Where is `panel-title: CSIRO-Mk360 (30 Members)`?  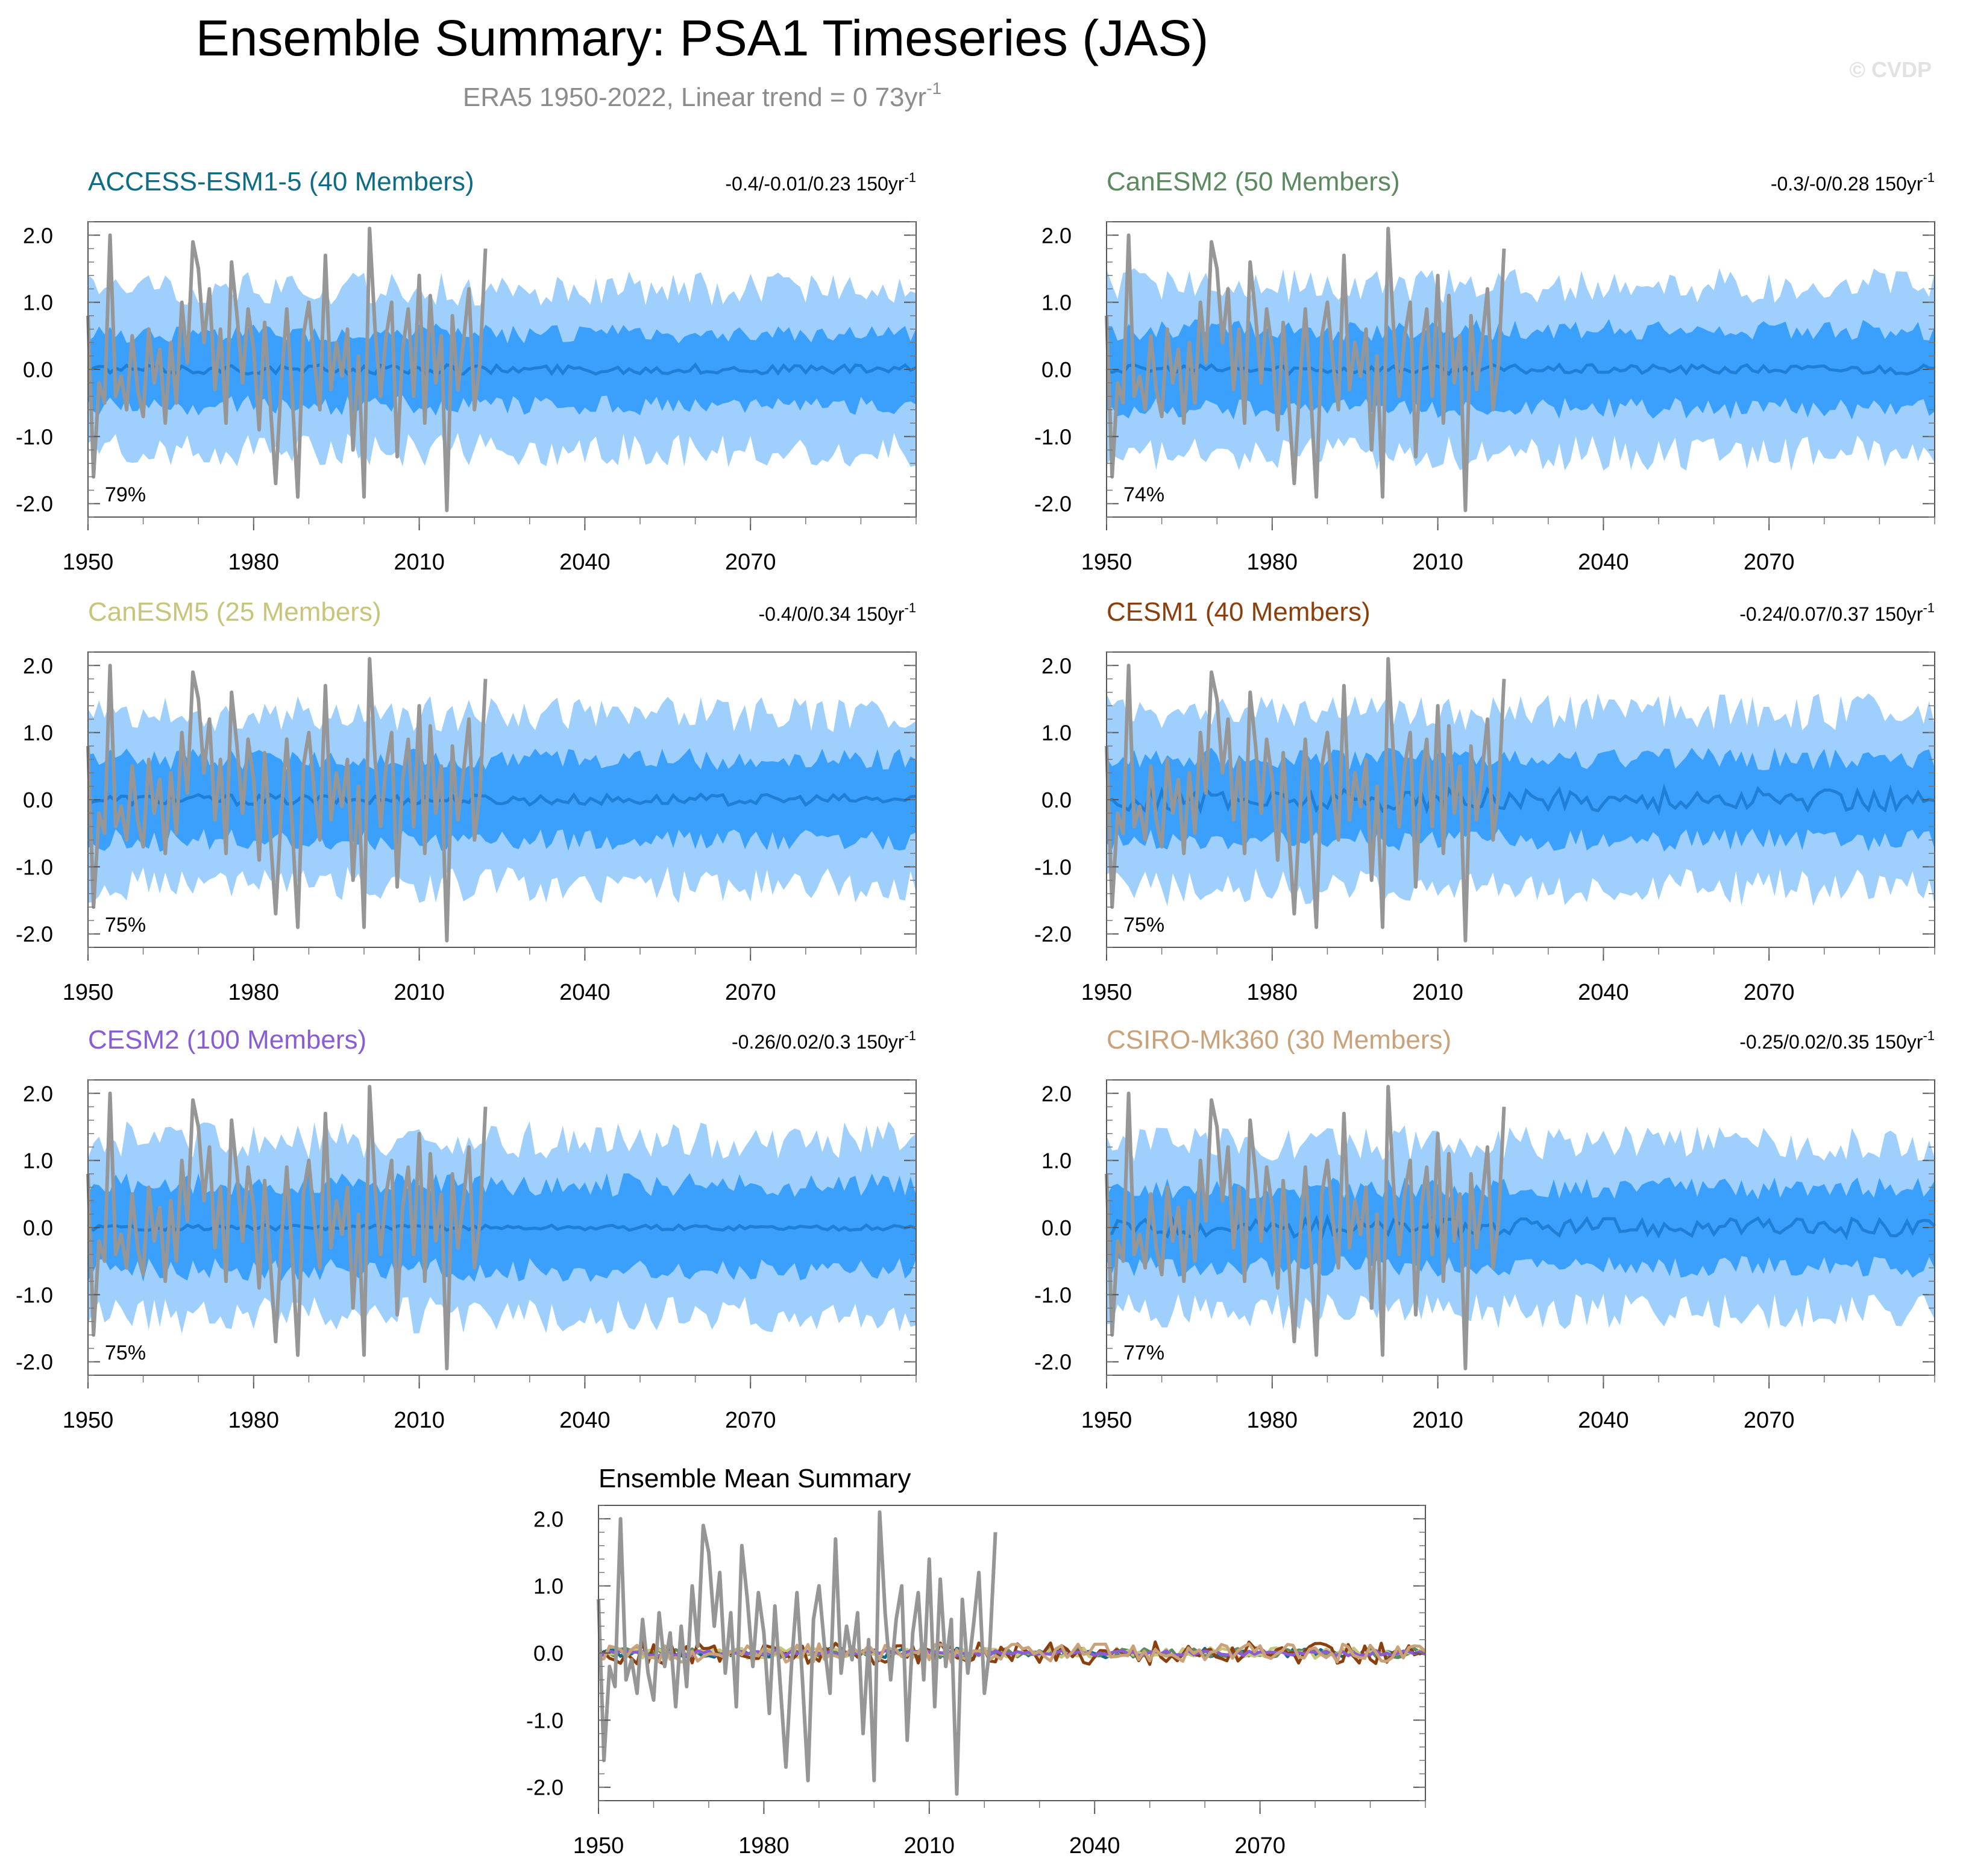 panel-title: CSIRO-Mk360 (30 Members) is located at coordinates (1279, 1040).